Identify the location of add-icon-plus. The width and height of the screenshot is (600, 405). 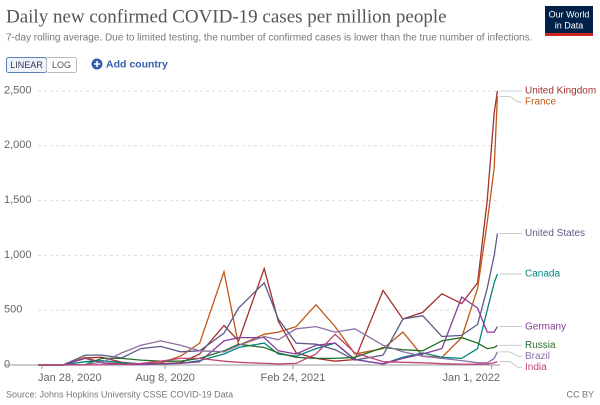
(97, 64).